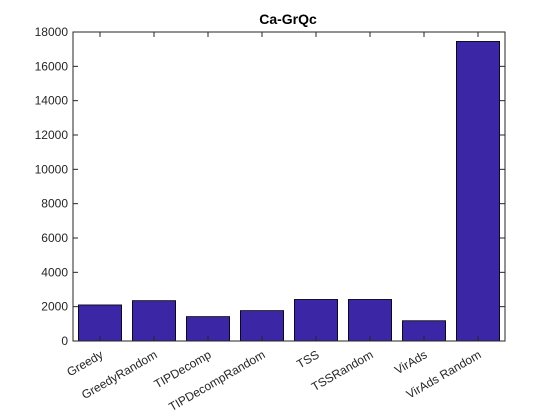 The width and height of the screenshot is (560, 420). I want to click on x-tick-label: TSS, so click(307, 359).